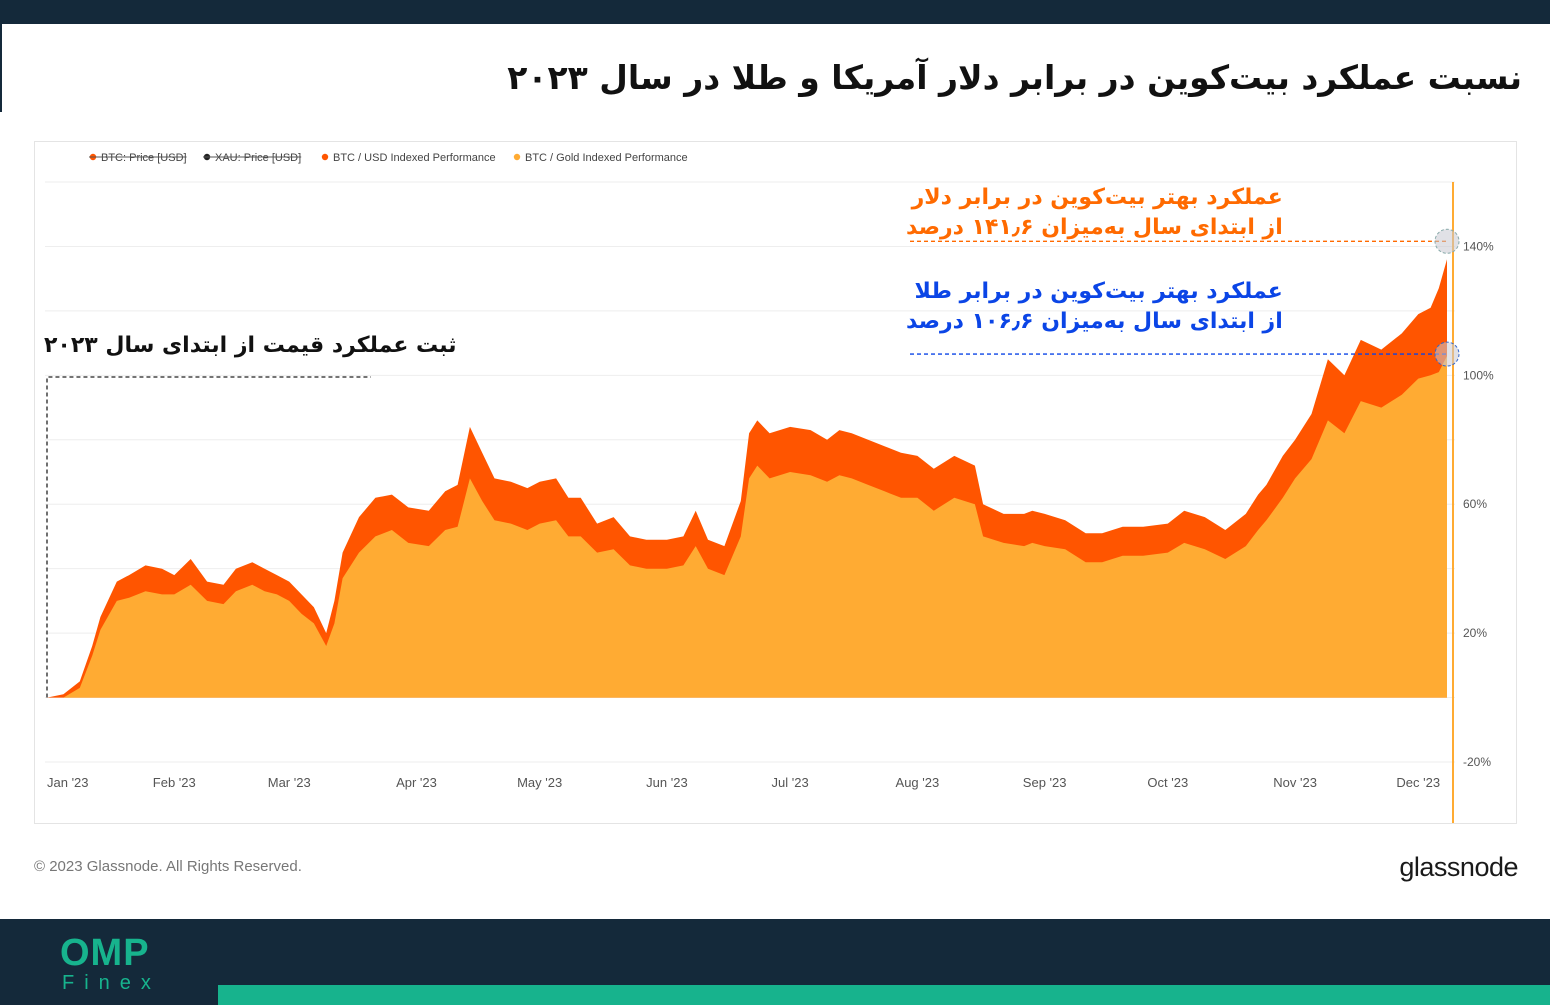  Describe the element at coordinates (1418, 782) in the screenshot. I see `x-tick-label: Dec '23` at that location.